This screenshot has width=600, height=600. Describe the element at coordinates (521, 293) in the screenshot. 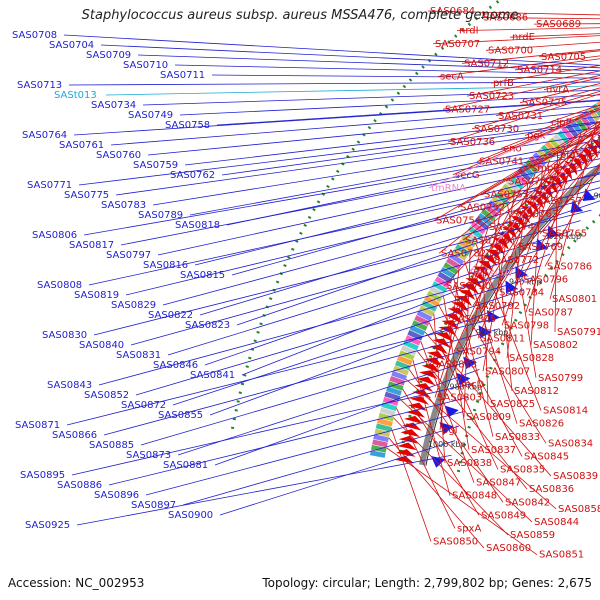

I see `right-gene-label: SAS0784` at that location.